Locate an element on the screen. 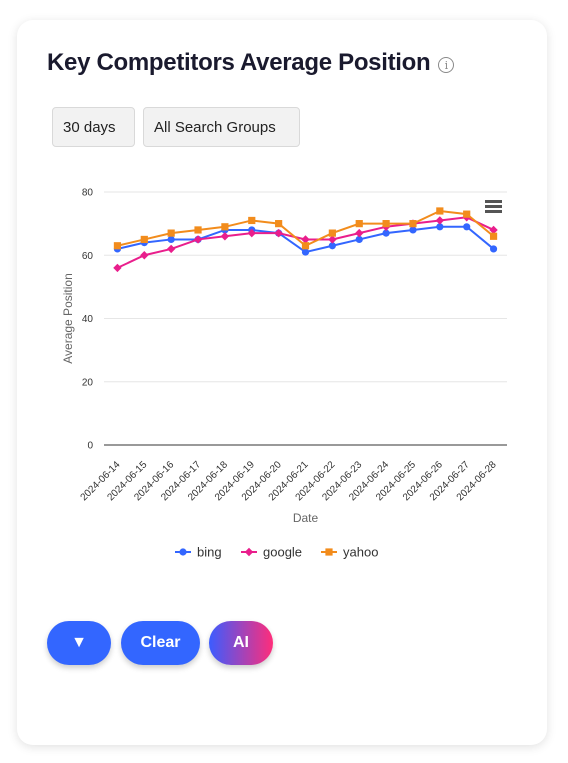 The height and width of the screenshot is (763, 568). y-tick-label: 40 is located at coordinates (88, 319).